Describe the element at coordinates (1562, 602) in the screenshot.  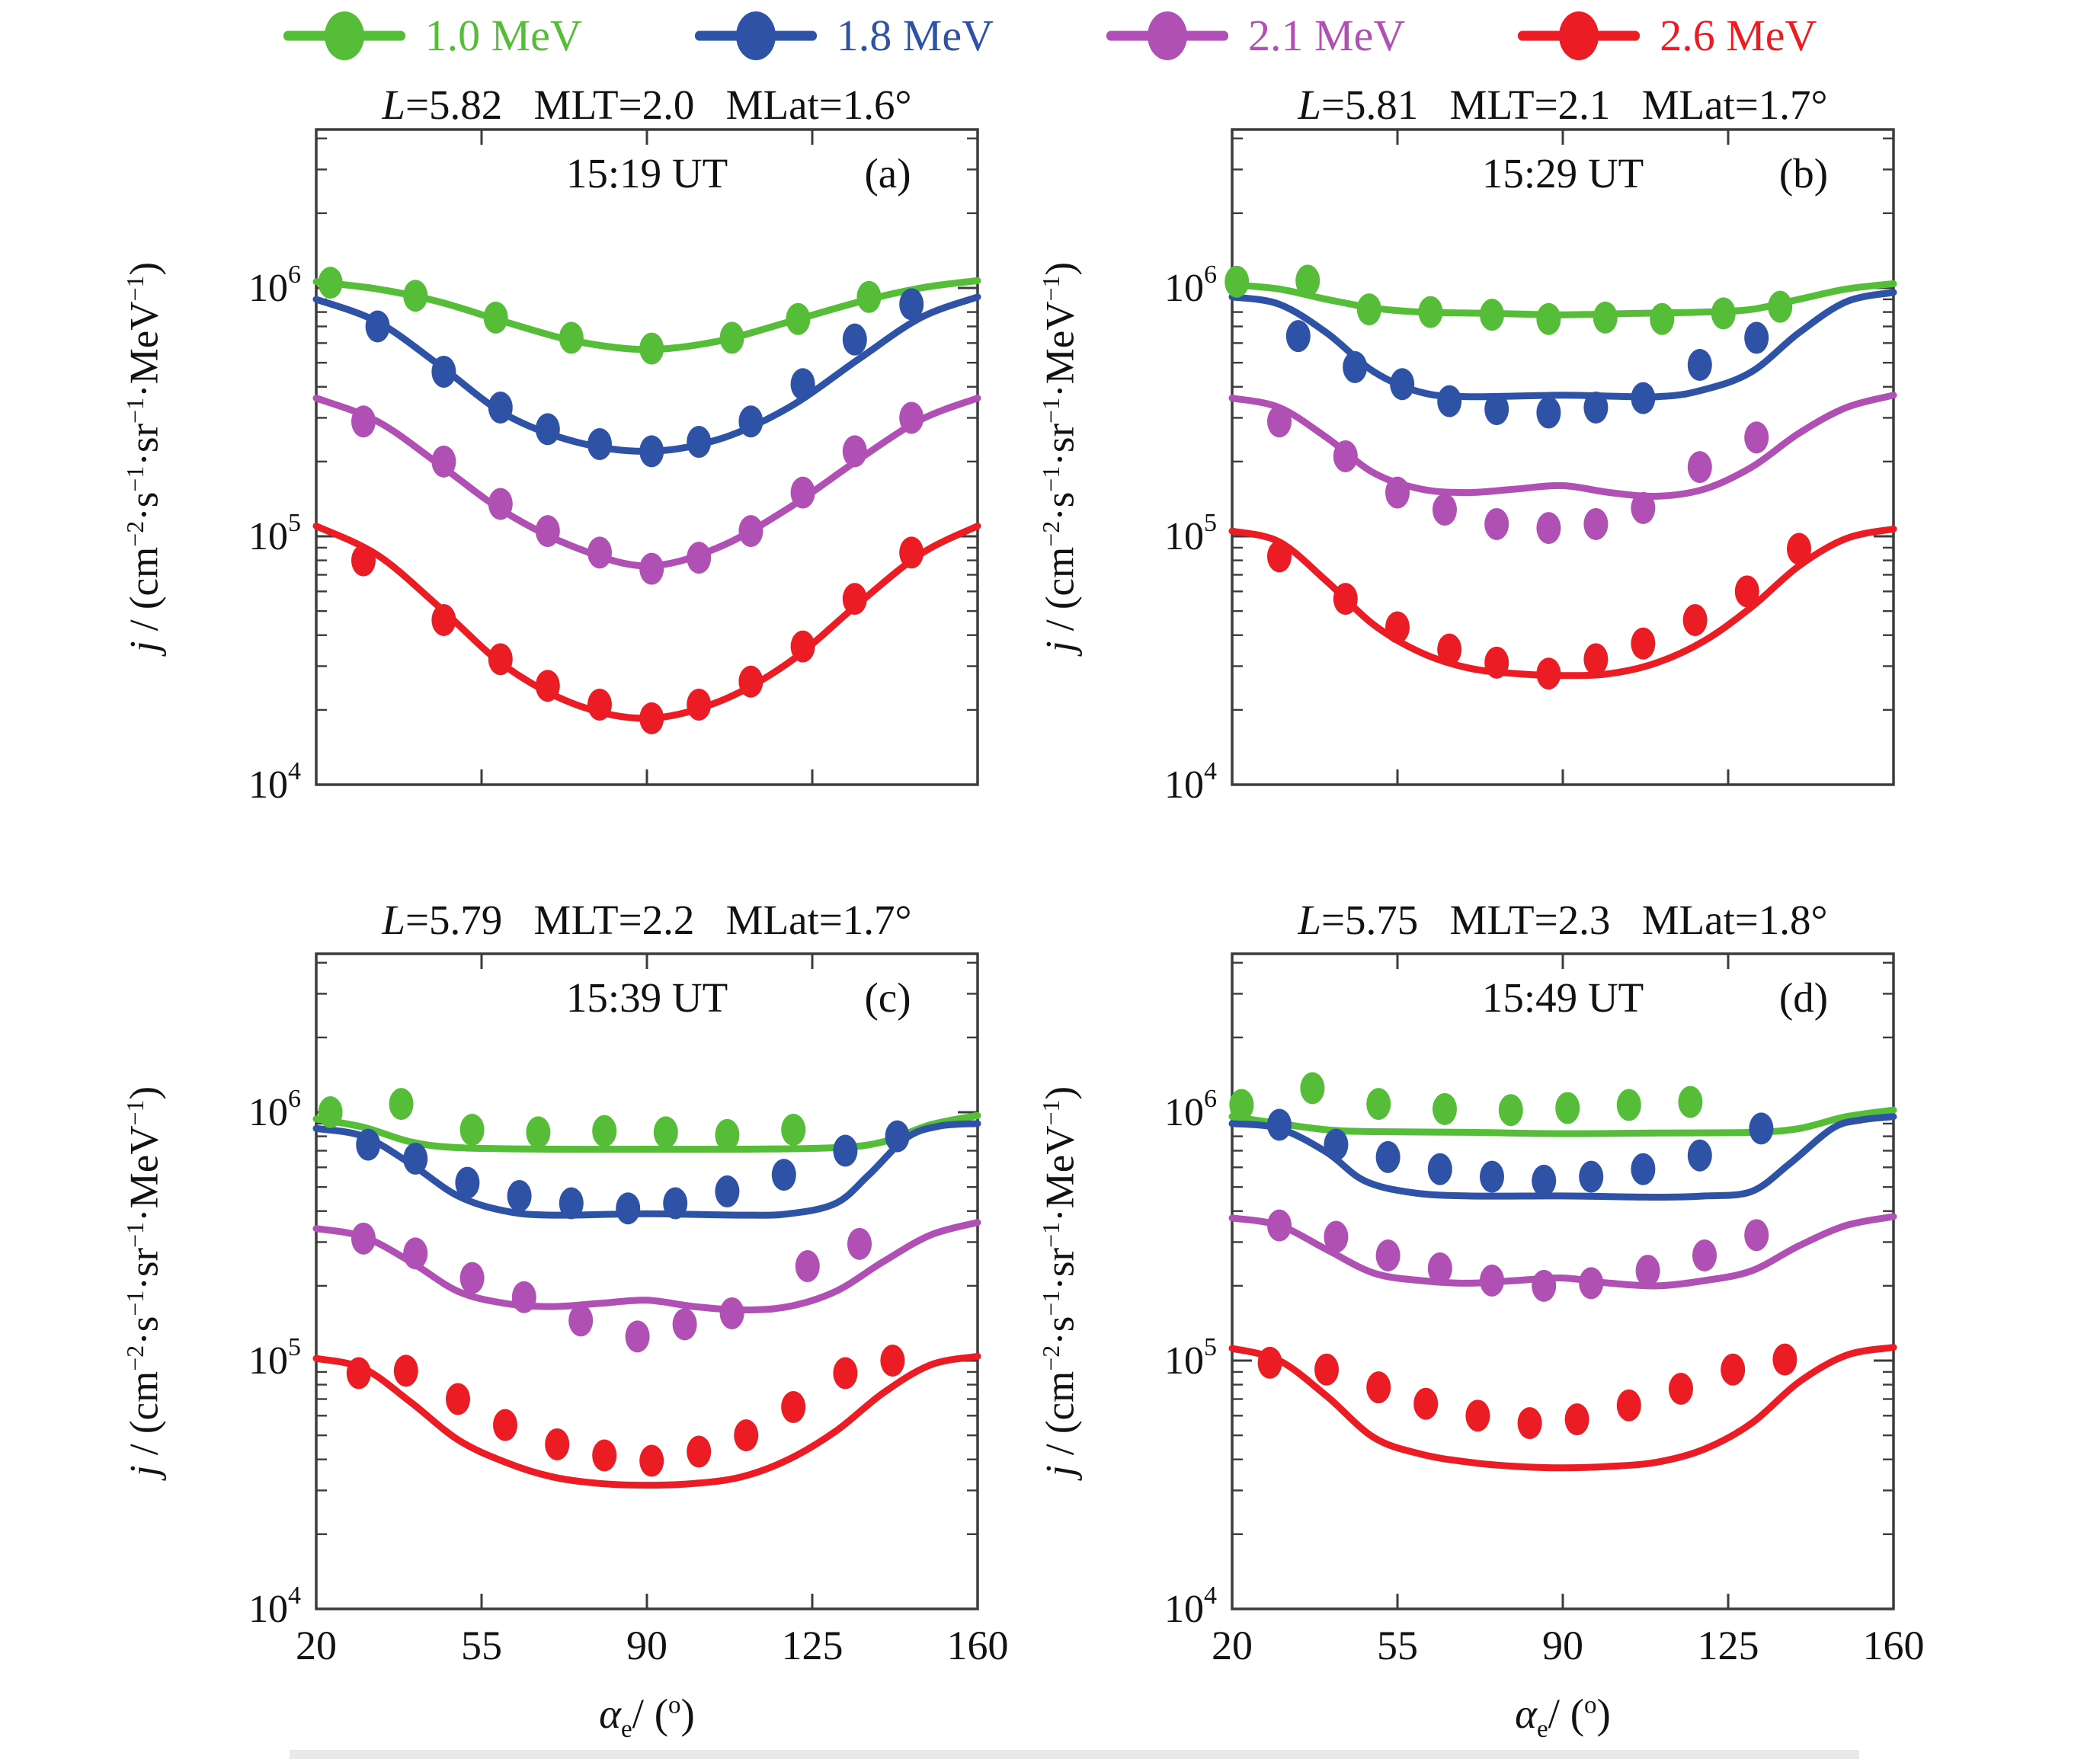
I see `model-line-2.6MeV` at that location.